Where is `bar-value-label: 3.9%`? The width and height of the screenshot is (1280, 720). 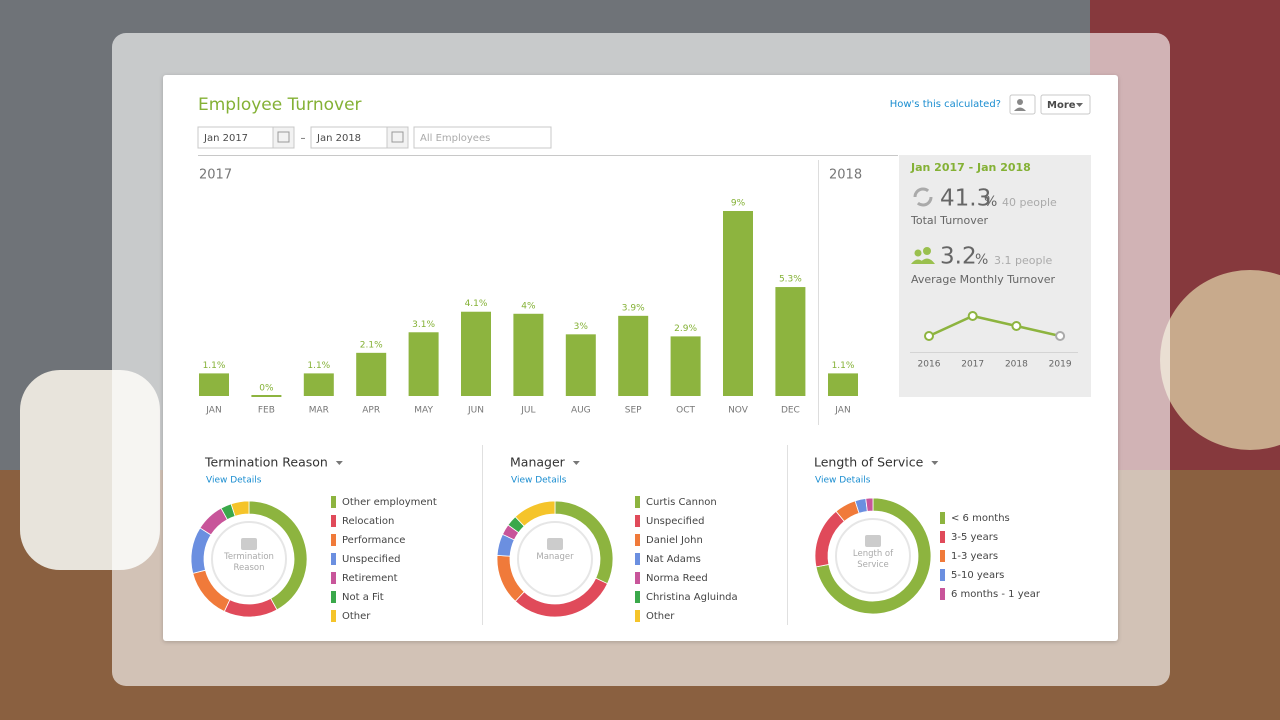
bar-value-label: 3.9% is located at coordinates (633, 308).